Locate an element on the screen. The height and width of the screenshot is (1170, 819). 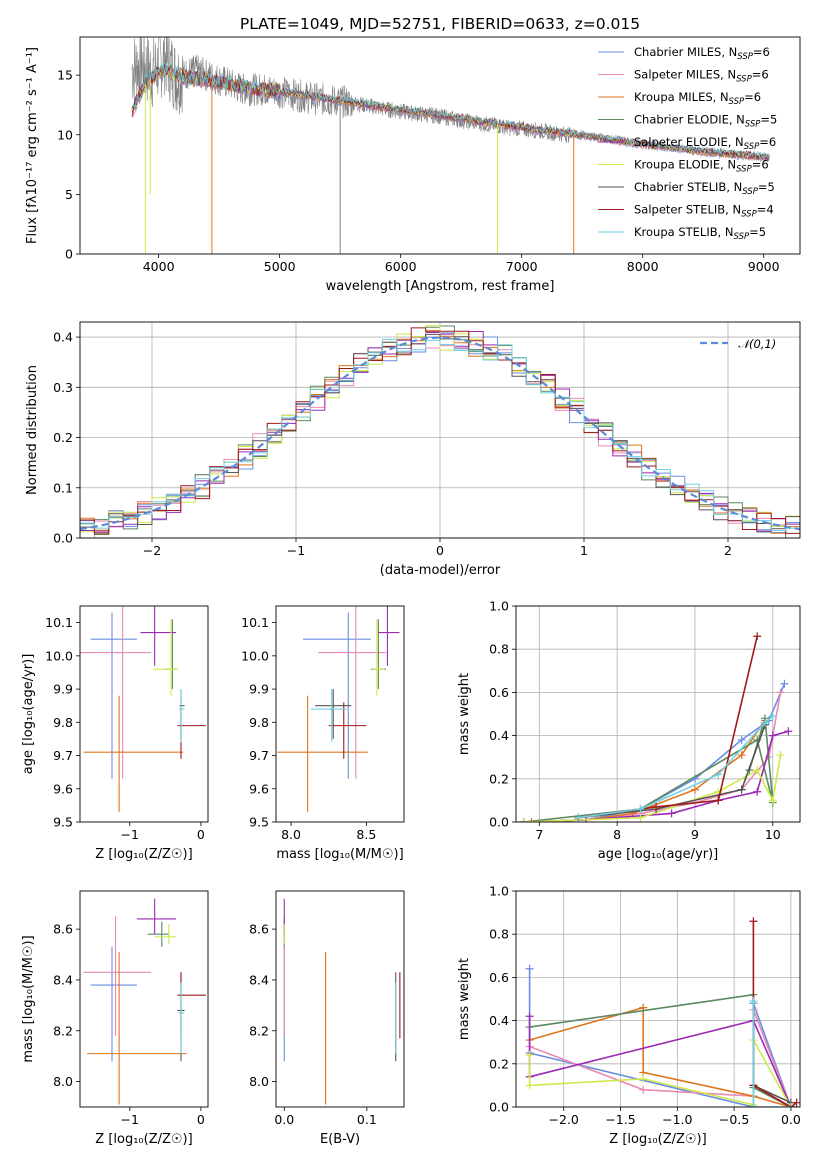
spectrum-xtick-label: 4000 is located at coordinates (159, 266).